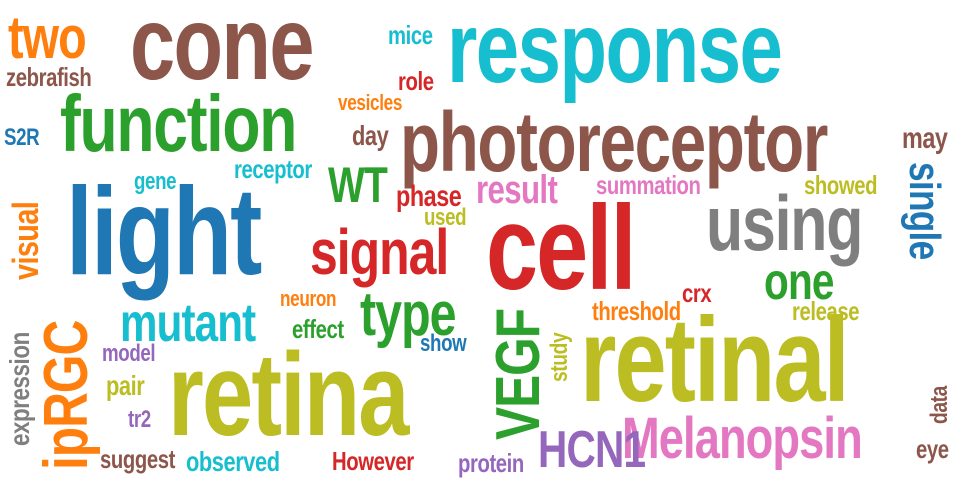 The width and height of the screenshot is (960, 480). What do you see at coordinates (164, 232) in the screenshot?
I see `word-light: light` at bounding box center [164, 232].